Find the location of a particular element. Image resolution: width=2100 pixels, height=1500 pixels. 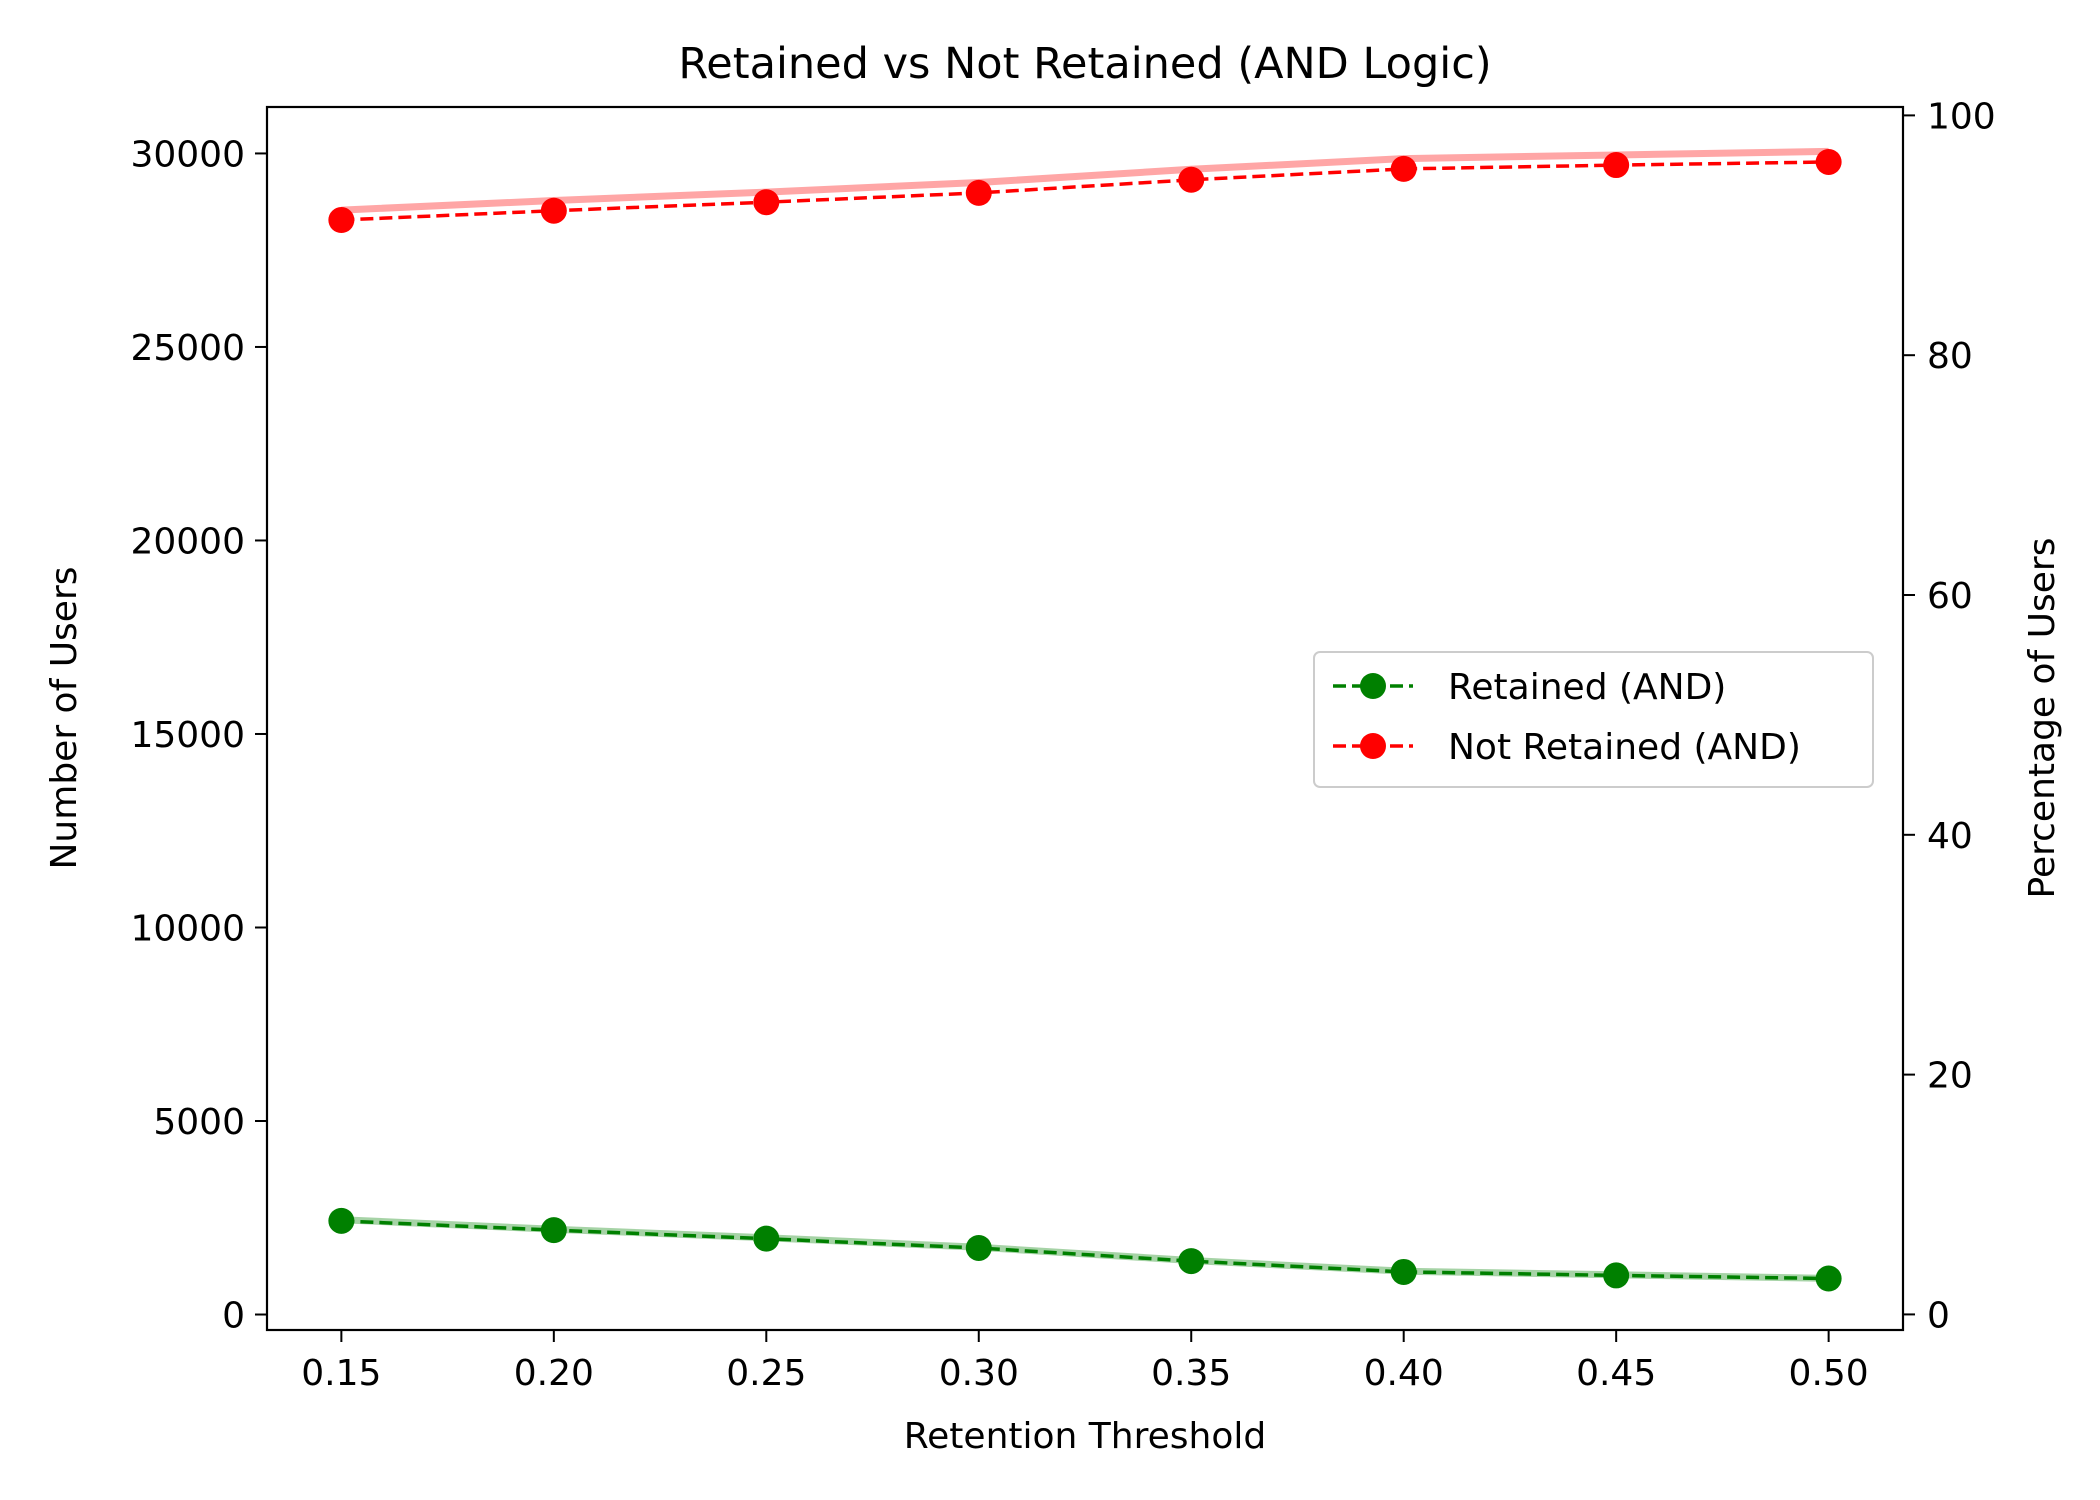

y2-tick-label: 100 is located at coordinates (1961, 116).